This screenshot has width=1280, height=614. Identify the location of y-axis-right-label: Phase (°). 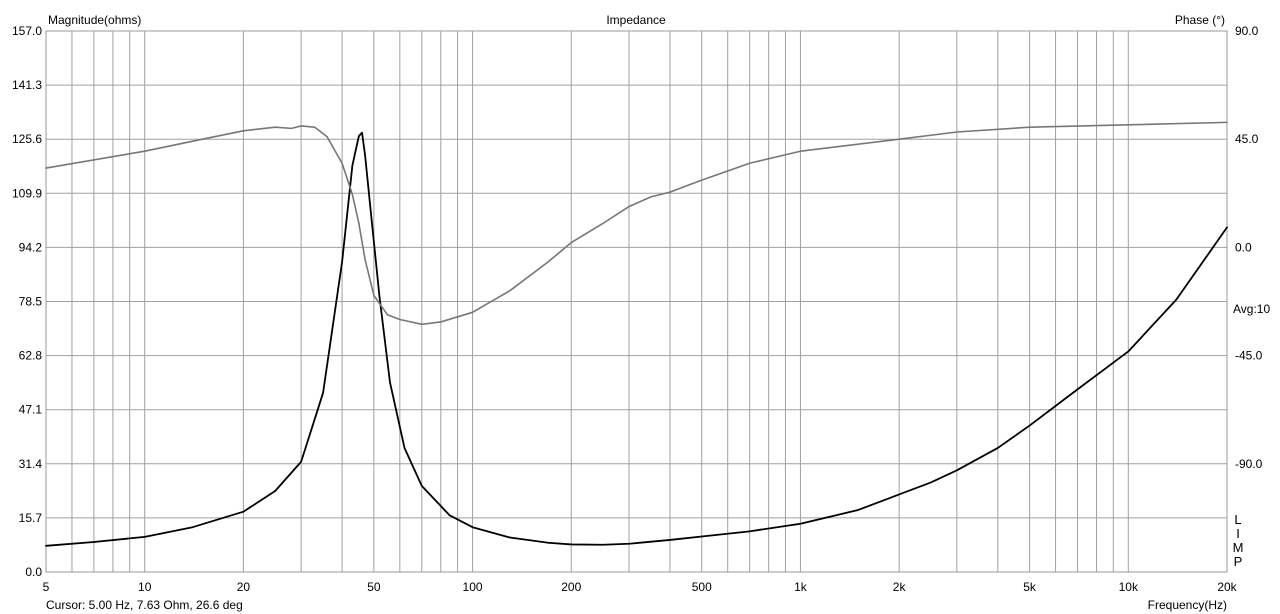
(1200, 20).